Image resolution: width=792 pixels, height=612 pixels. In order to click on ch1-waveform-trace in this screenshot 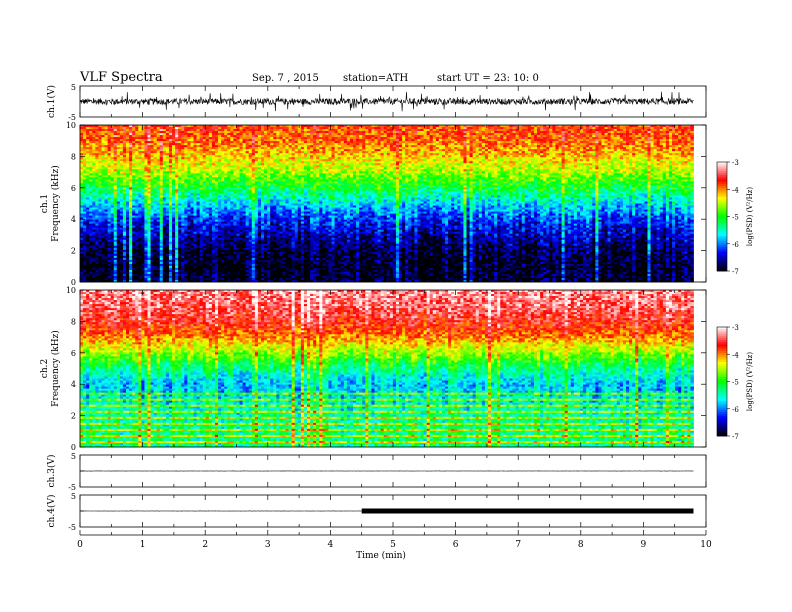, I will do `click(387, 102)`.